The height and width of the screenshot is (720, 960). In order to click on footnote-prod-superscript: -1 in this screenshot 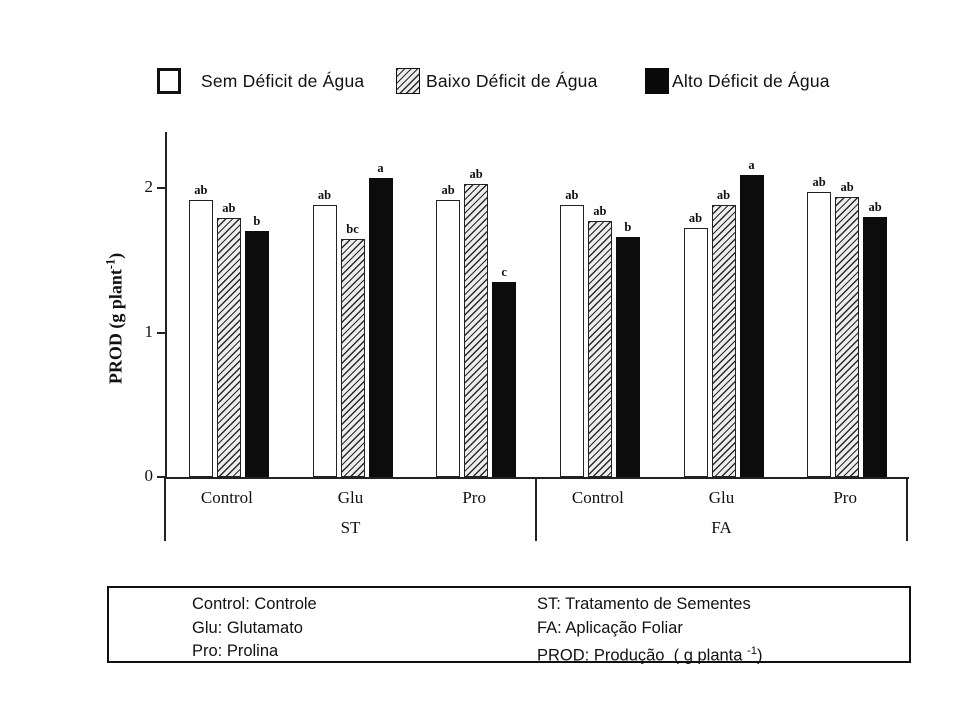, I will do `click(752, 651)`.